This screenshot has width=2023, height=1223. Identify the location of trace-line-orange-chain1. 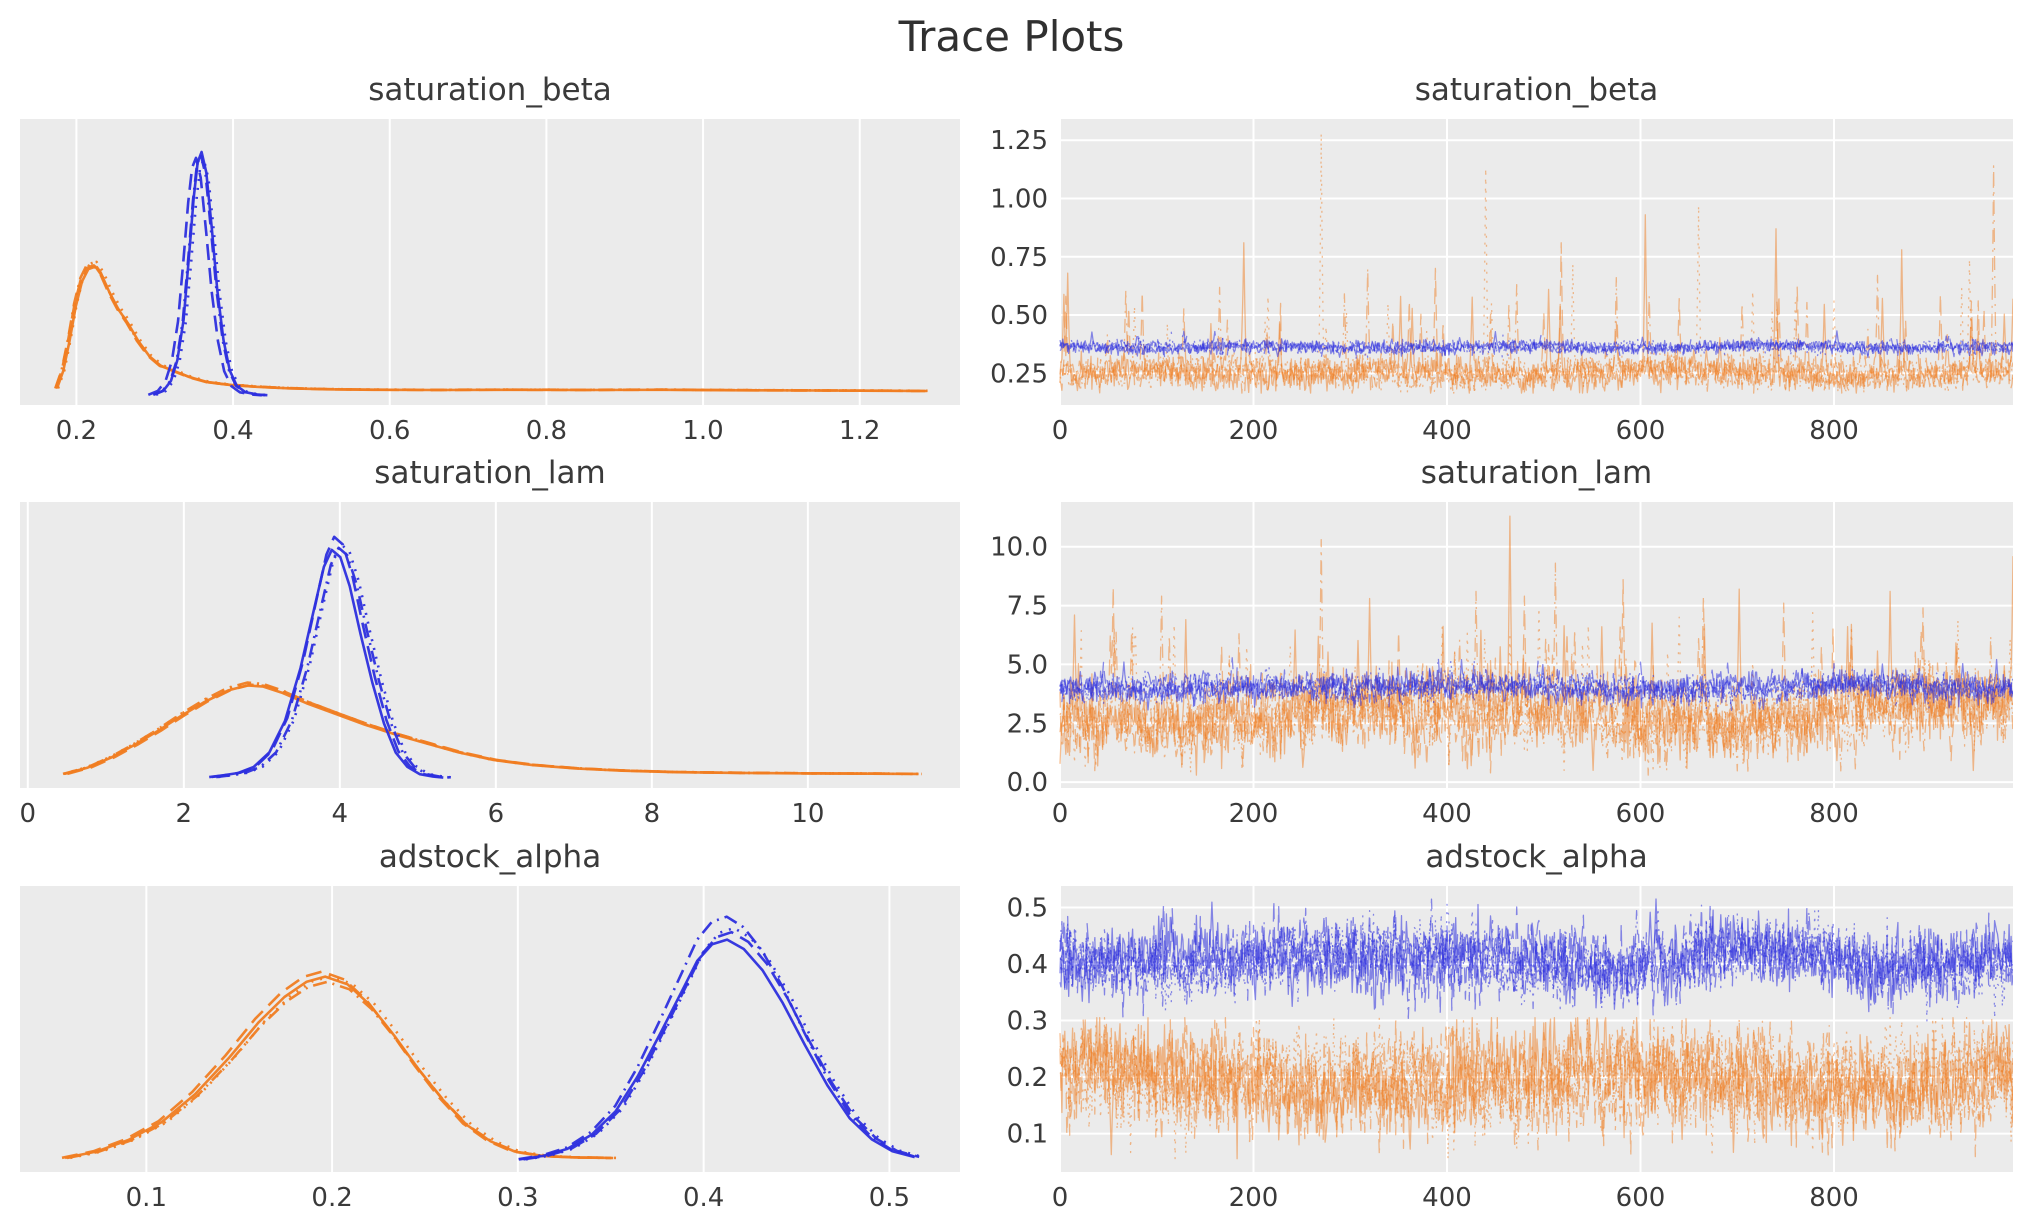
(1536, 676).